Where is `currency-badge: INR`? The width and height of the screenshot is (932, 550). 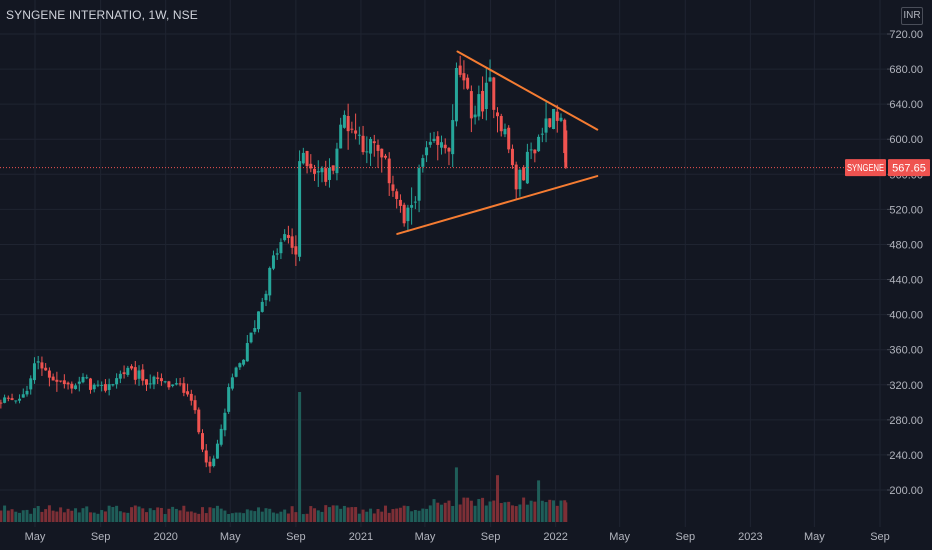
currency-badge: INR is located at coordinates (912, 16).